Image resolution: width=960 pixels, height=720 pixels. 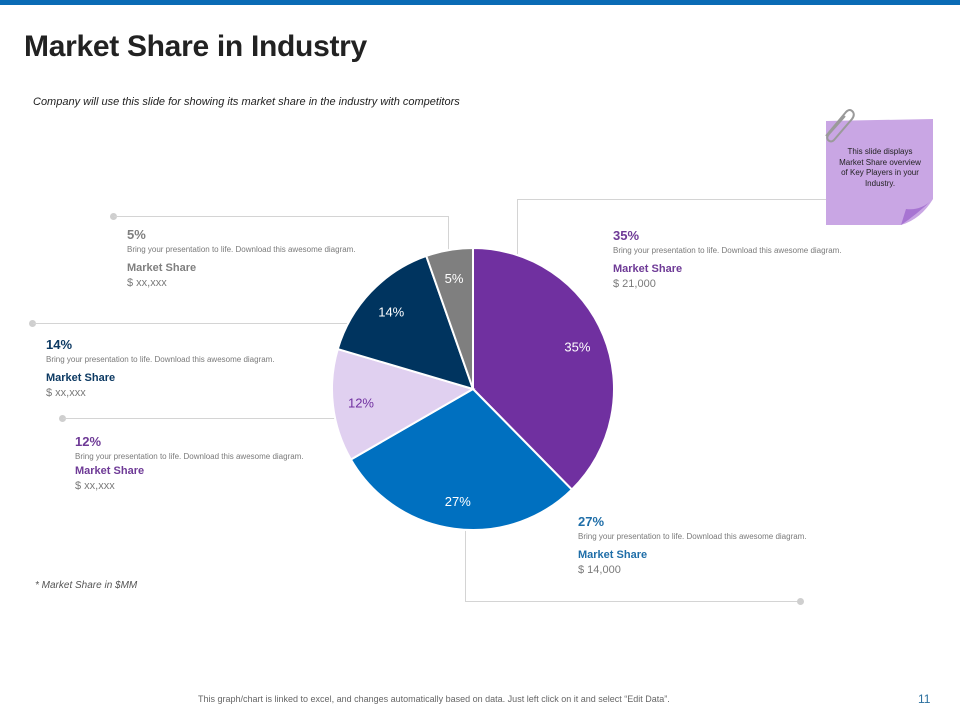 What do you see at coordinates (577, 346) in the screenshot?
I see `pie-label: 35%` at bounding box center [577, 346].